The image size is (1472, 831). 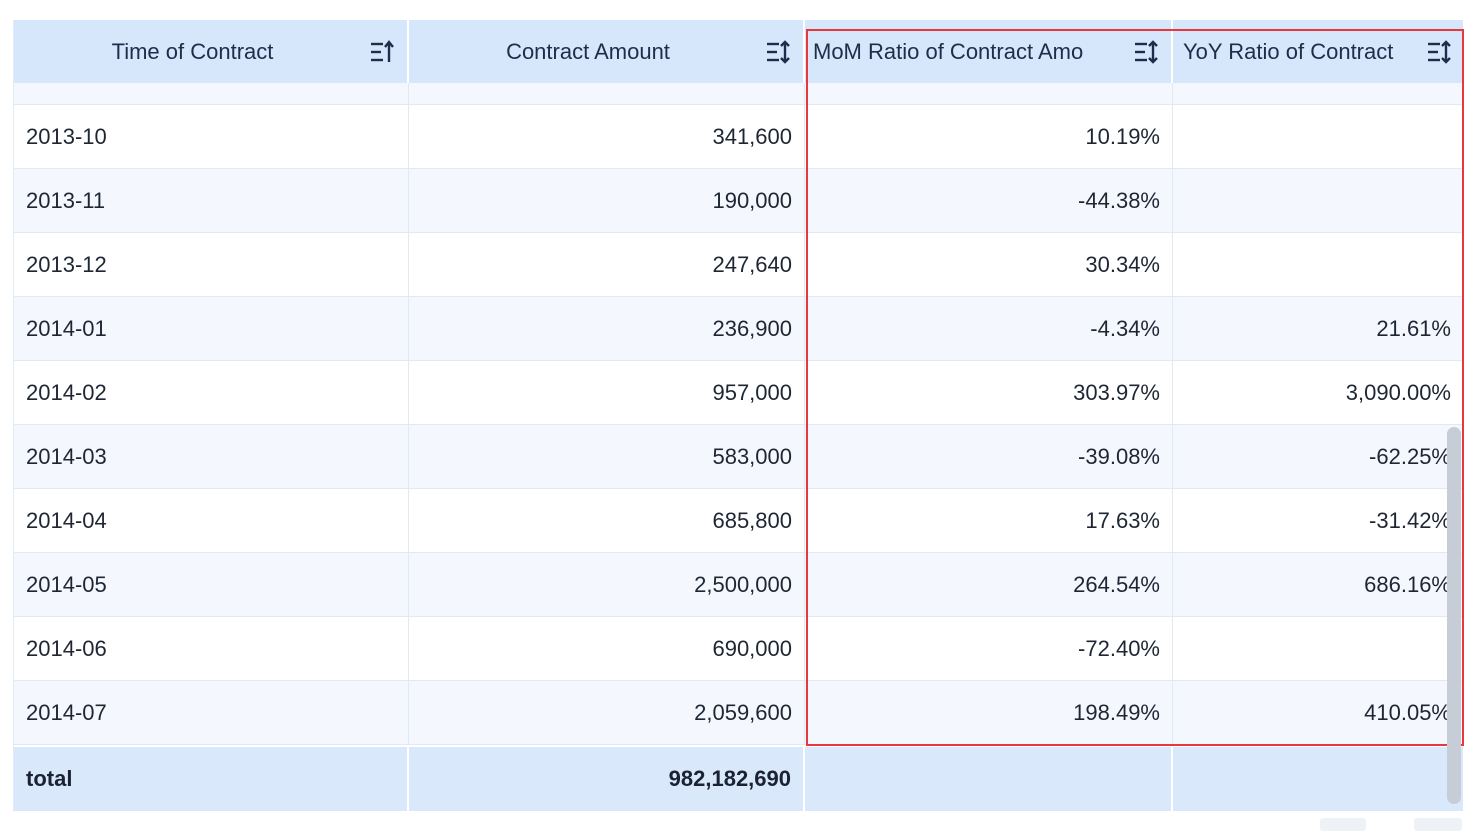 I want to click on time-cell: 2014-07, so click(x=211, y=713).